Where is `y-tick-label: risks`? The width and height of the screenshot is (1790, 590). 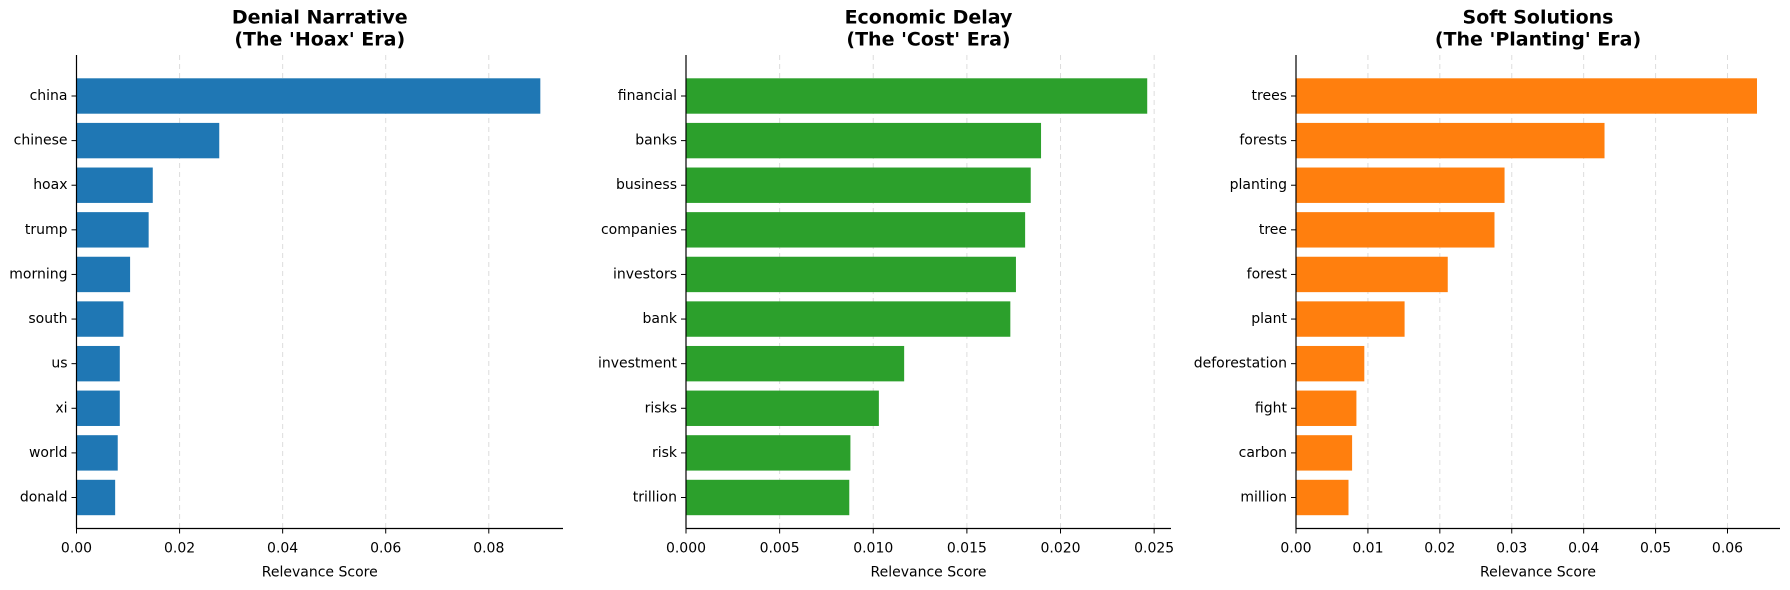 y-tick-label: risks is located at coordinates (661, 408).